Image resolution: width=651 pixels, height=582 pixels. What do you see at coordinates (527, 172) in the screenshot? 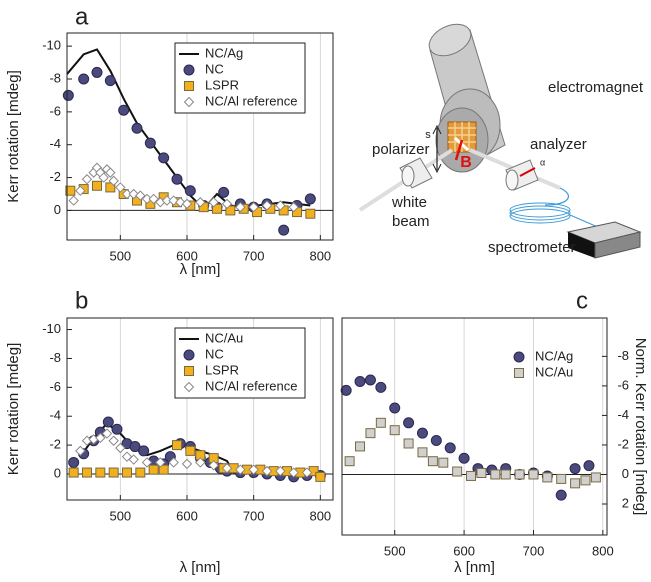
I see `analyzer-arrow` at bounding box center [527, 172].